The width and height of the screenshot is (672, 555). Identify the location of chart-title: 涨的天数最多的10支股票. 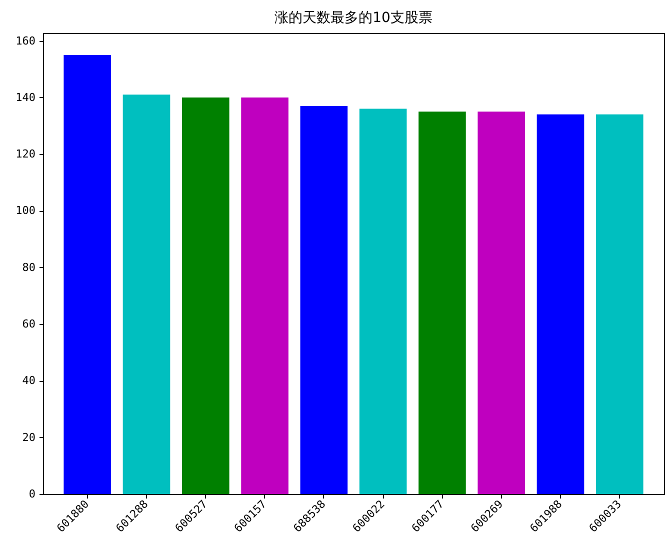
(353, 18).